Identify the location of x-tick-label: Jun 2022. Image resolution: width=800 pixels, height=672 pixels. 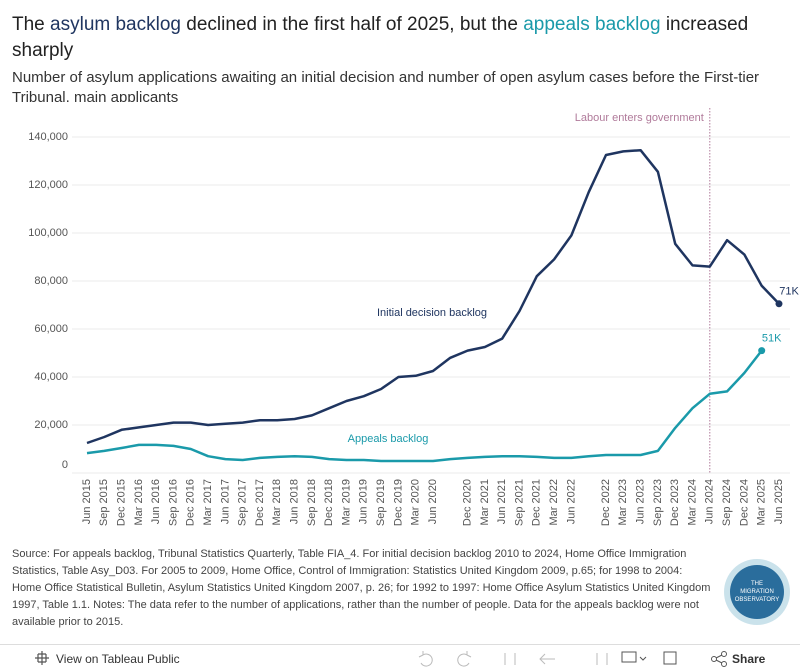
(571, 501).